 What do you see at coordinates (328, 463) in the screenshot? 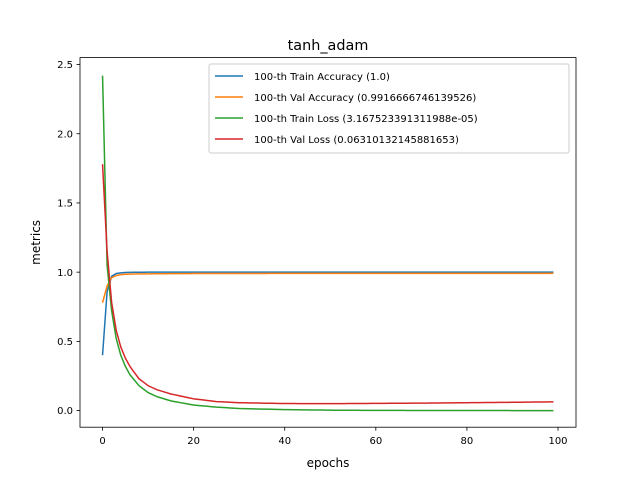
I see `x-axis-label: epochs` at bounding box center [328, 463].